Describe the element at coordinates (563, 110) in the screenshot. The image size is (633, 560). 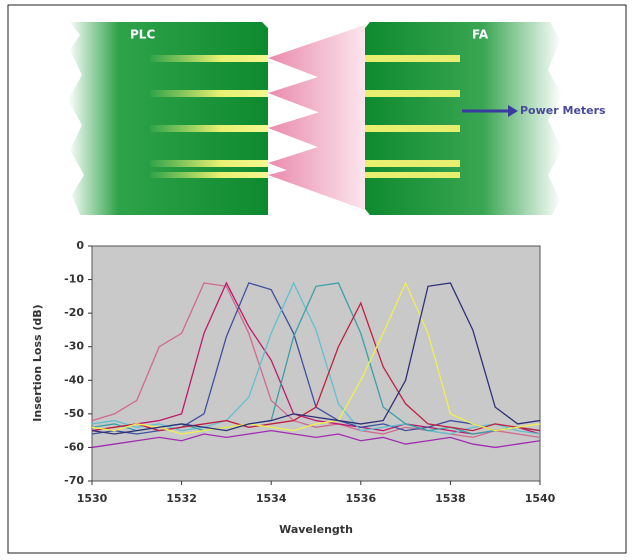
I see `output-label: Power Meters` at that location.